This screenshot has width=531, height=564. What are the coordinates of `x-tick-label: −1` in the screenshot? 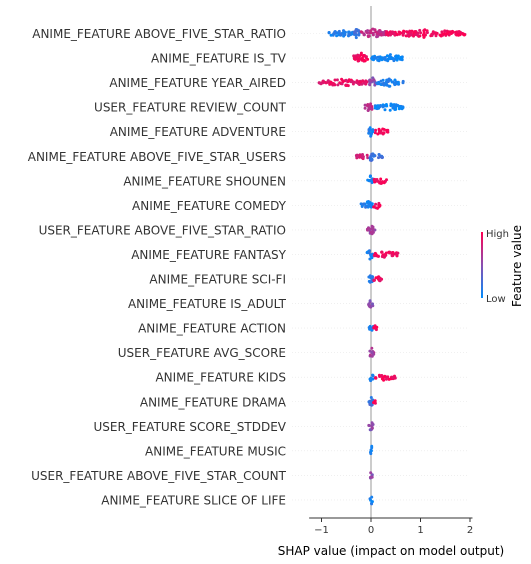 It's located at (321, 530).